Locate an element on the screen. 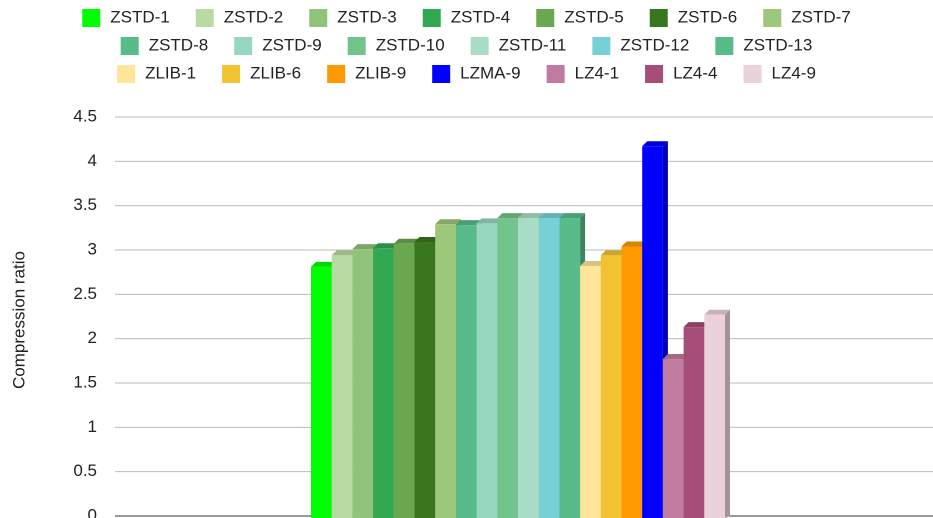 The width and height of the screenshot is (933, 518). legend-label: ZSTD-7 is located at coordinates (821, 16).